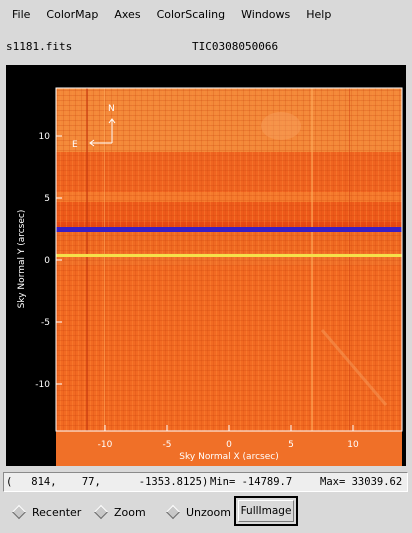  I want to click on unzoom-radio: Unzoom, so click(198, 512).